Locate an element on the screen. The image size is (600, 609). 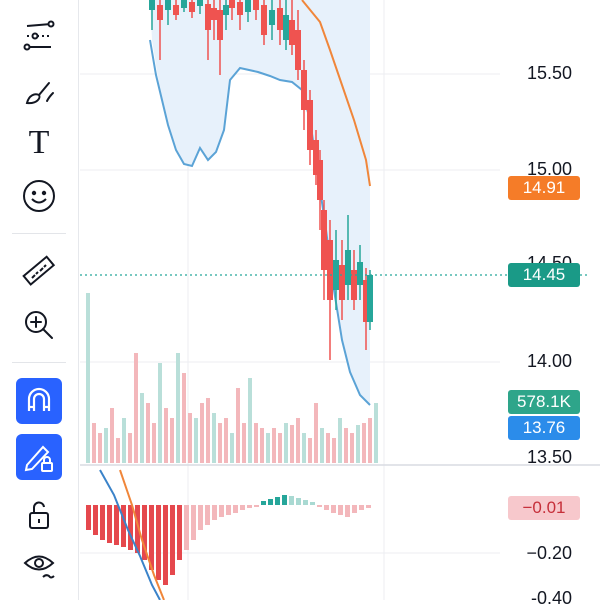
toolbar-divider is located at coordinates (39, 233).